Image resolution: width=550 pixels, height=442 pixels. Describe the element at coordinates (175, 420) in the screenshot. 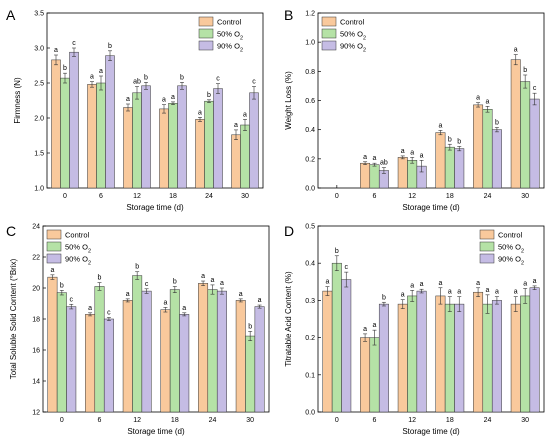

I see `x-tick-label: 18` at that location.